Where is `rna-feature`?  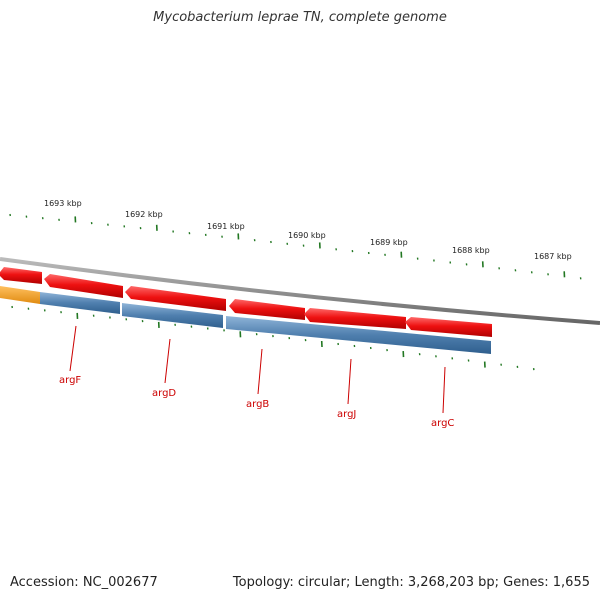
rna-feature is located at coordinates (20, 295).